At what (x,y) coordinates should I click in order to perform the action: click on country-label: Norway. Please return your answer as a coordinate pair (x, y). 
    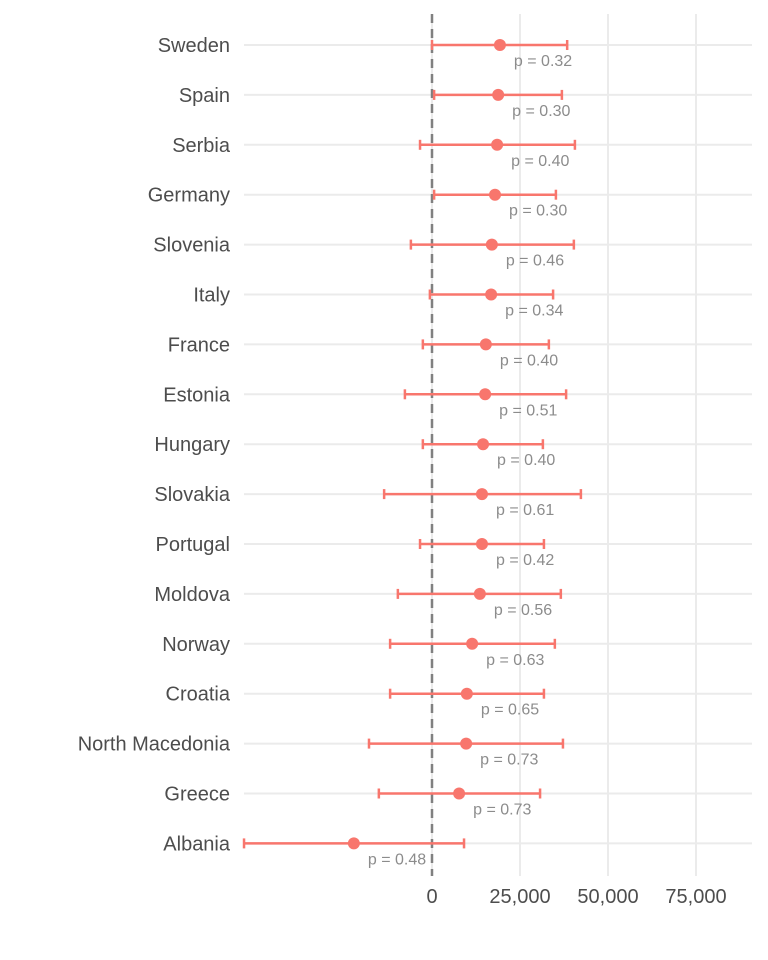
    Looking at the image, I should click on (196, 645).